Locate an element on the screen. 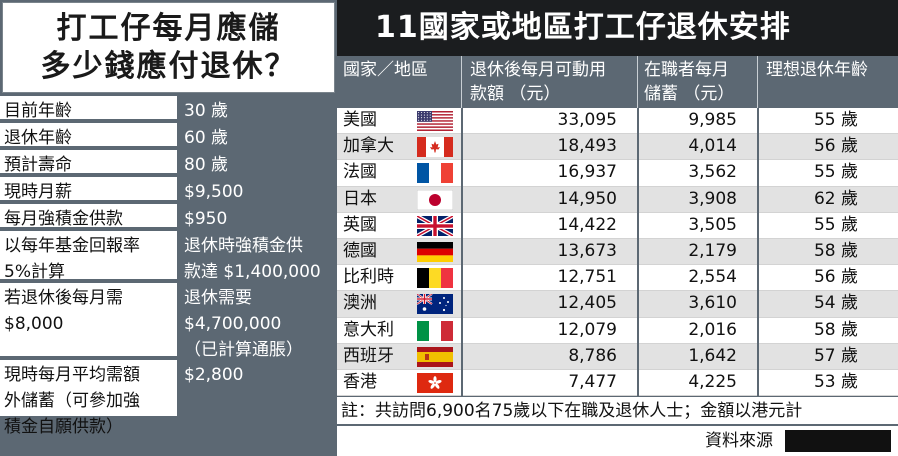  calc-row: 目前年齡 30 歲 is located at coordinates (168, 110).